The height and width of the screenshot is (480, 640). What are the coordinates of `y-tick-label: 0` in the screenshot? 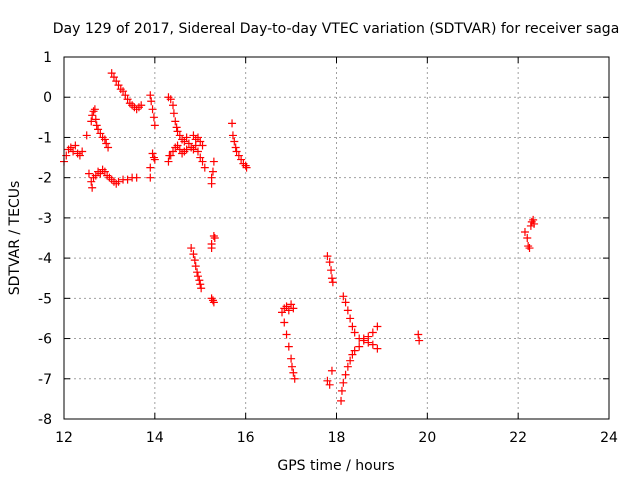 It's located at (47, 98).